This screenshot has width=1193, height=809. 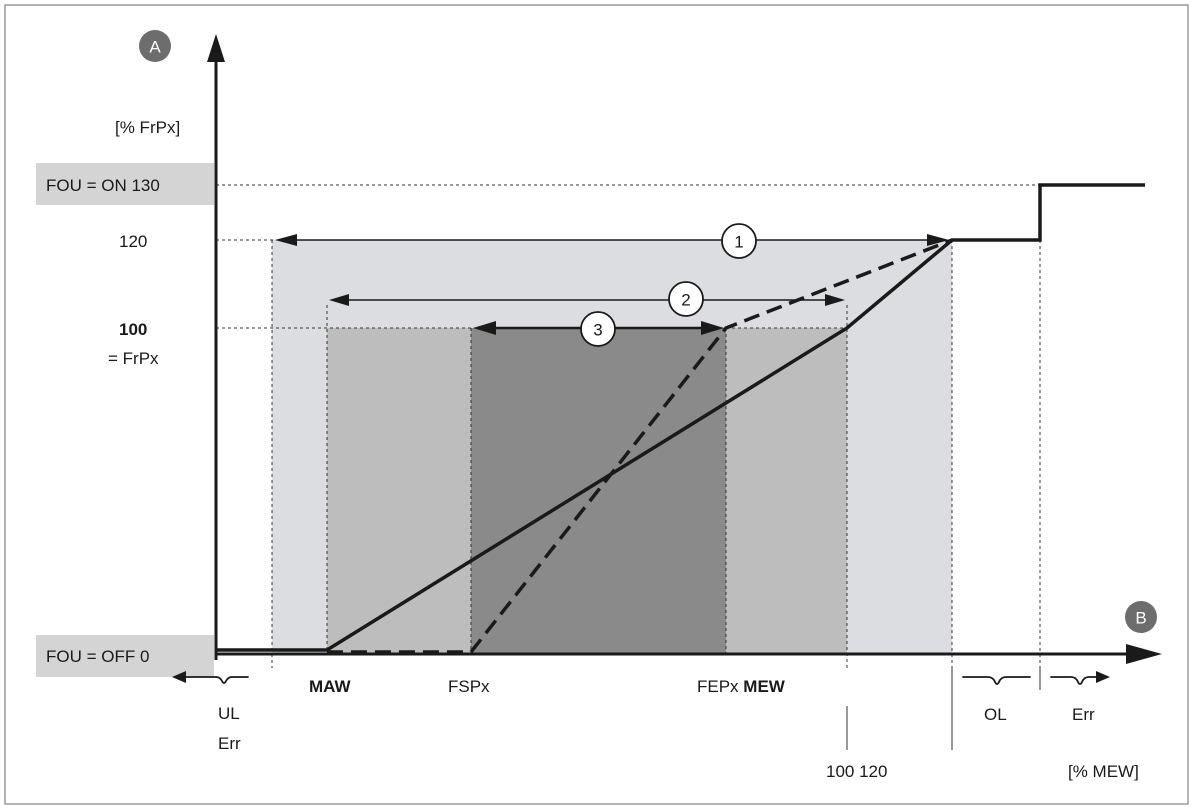 I want to click on callout-1: 1, so click(x=739, y=241).